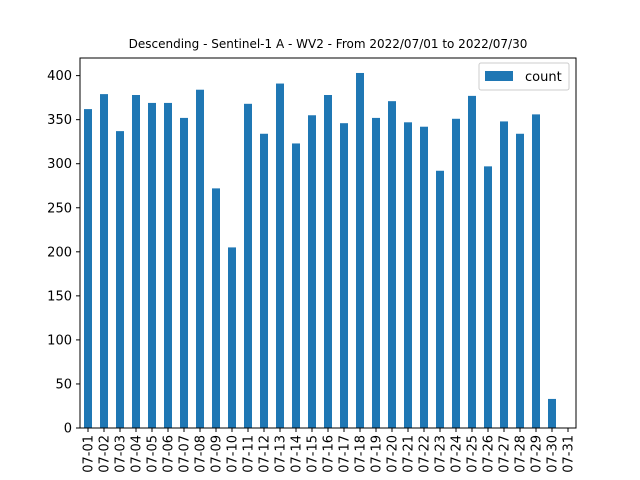 Image resolution: width=640 pixels, height=480 pixels. Describe the element at coordinates (59, 76) in the screenshot. I see `y-tick-label-400: 400` at that location.